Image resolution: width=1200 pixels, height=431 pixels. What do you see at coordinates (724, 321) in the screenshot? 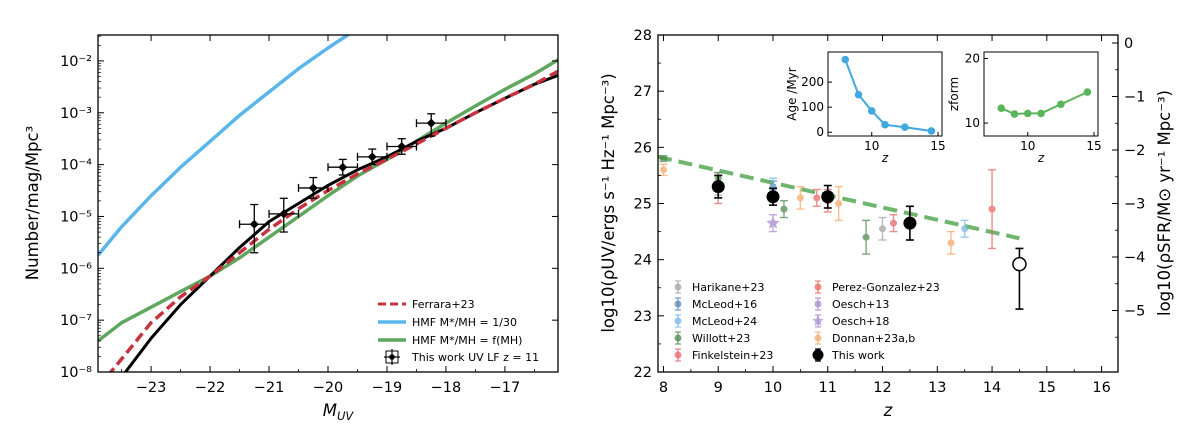
I see `legend-label: McLeod+24` at bounding box center [724, 321].